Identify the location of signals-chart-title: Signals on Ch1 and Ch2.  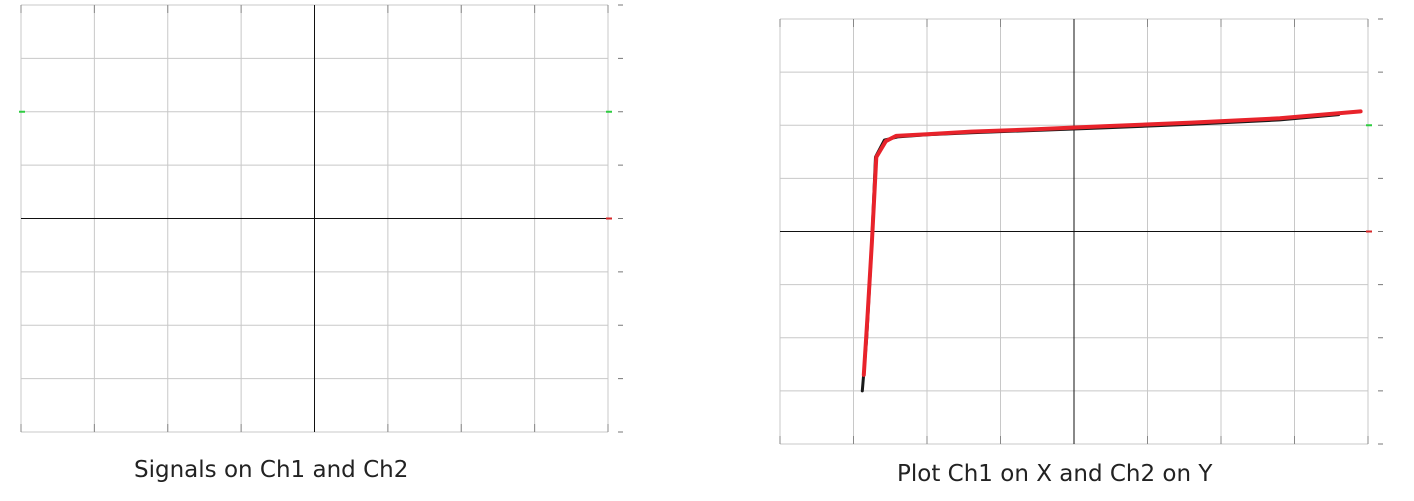
(271, 470).